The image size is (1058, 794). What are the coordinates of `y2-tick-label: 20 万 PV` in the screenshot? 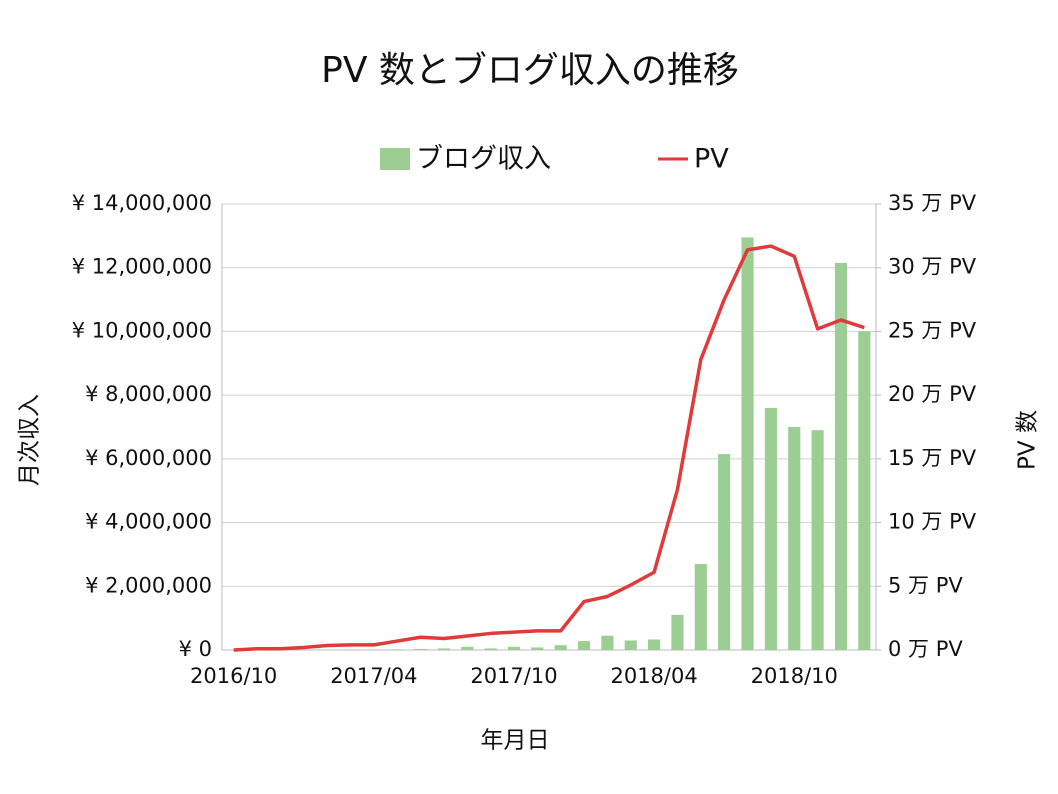 It's located at (932, 394).